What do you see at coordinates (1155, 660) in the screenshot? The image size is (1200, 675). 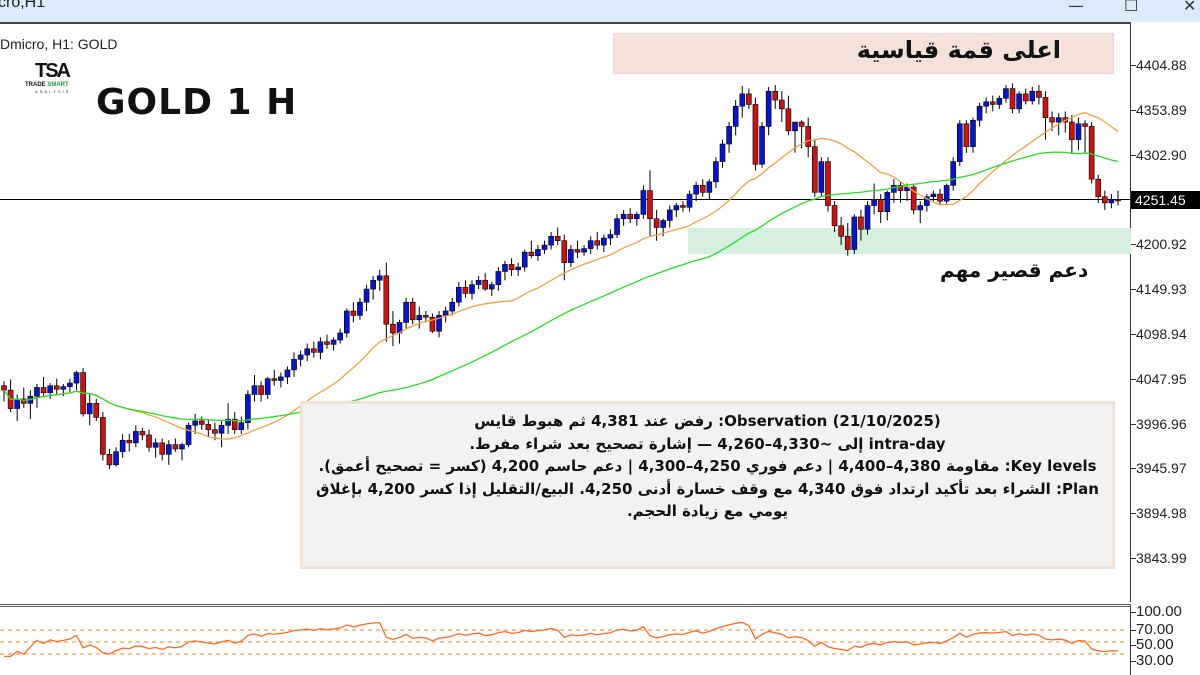 I see `oscillator-label: 30.00` at bounding box center [1155, 660].